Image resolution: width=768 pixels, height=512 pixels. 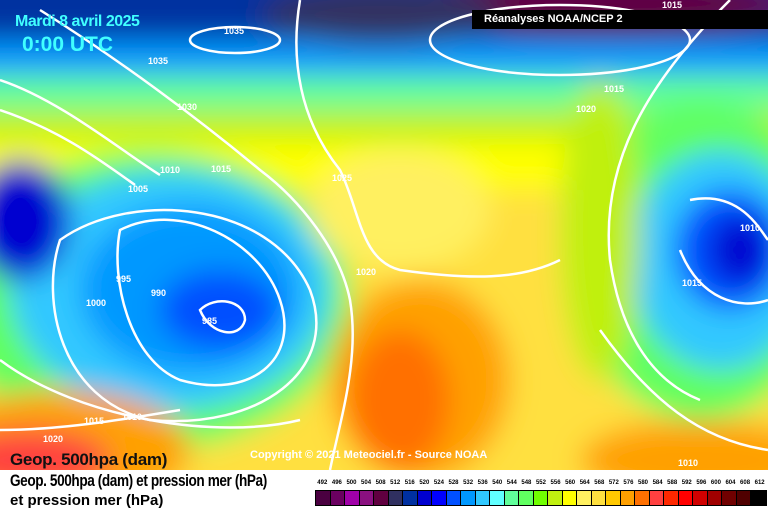 What do you see at coordinates (351, 483) in the screenshot?
I see `scale-label: 500` at bounding box center [351, 483].